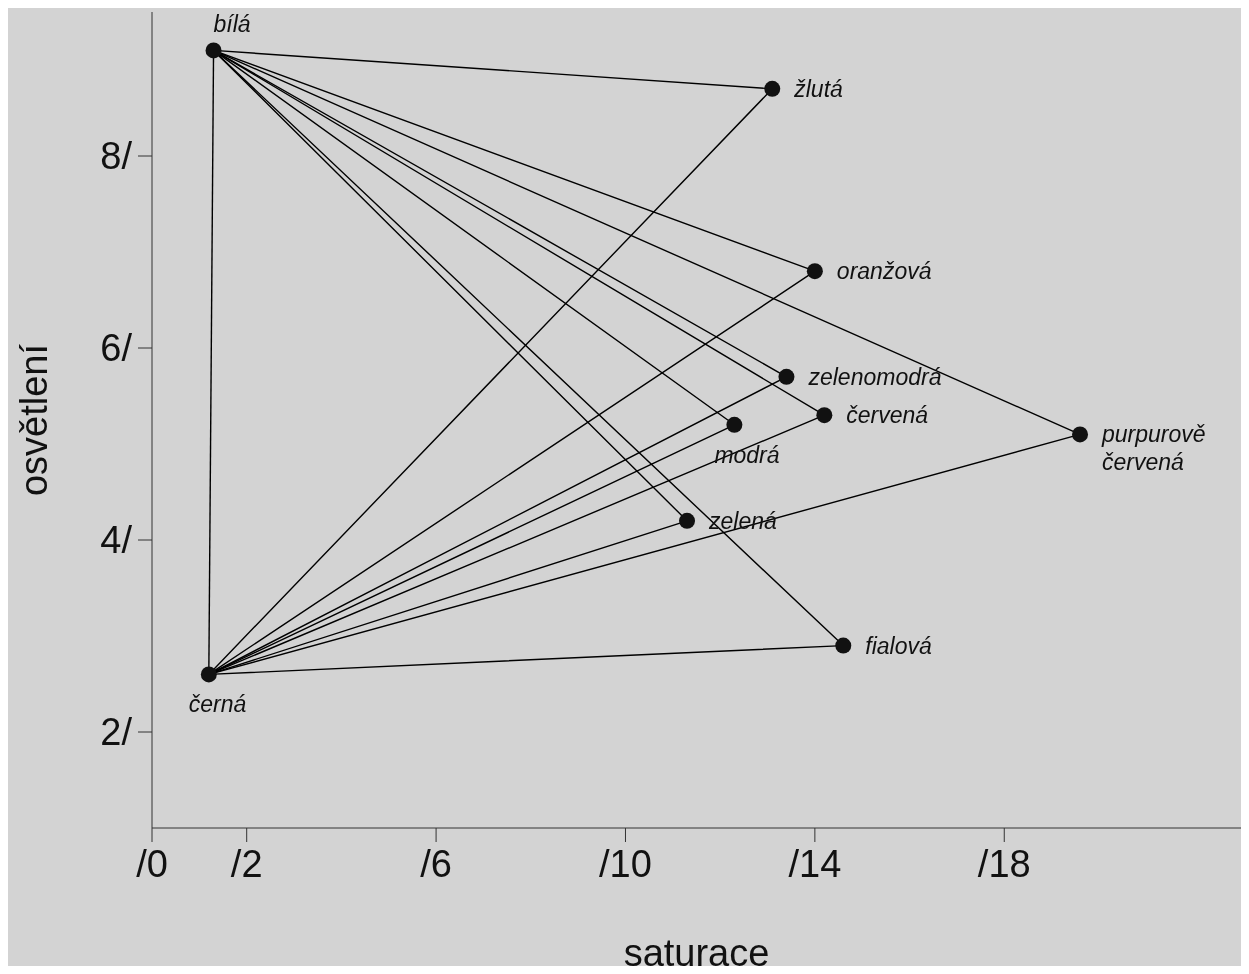  What do you see at coordinates (217, 704) in the screenshot?
I see `annotation: černá` at bounding box center [217, 704].